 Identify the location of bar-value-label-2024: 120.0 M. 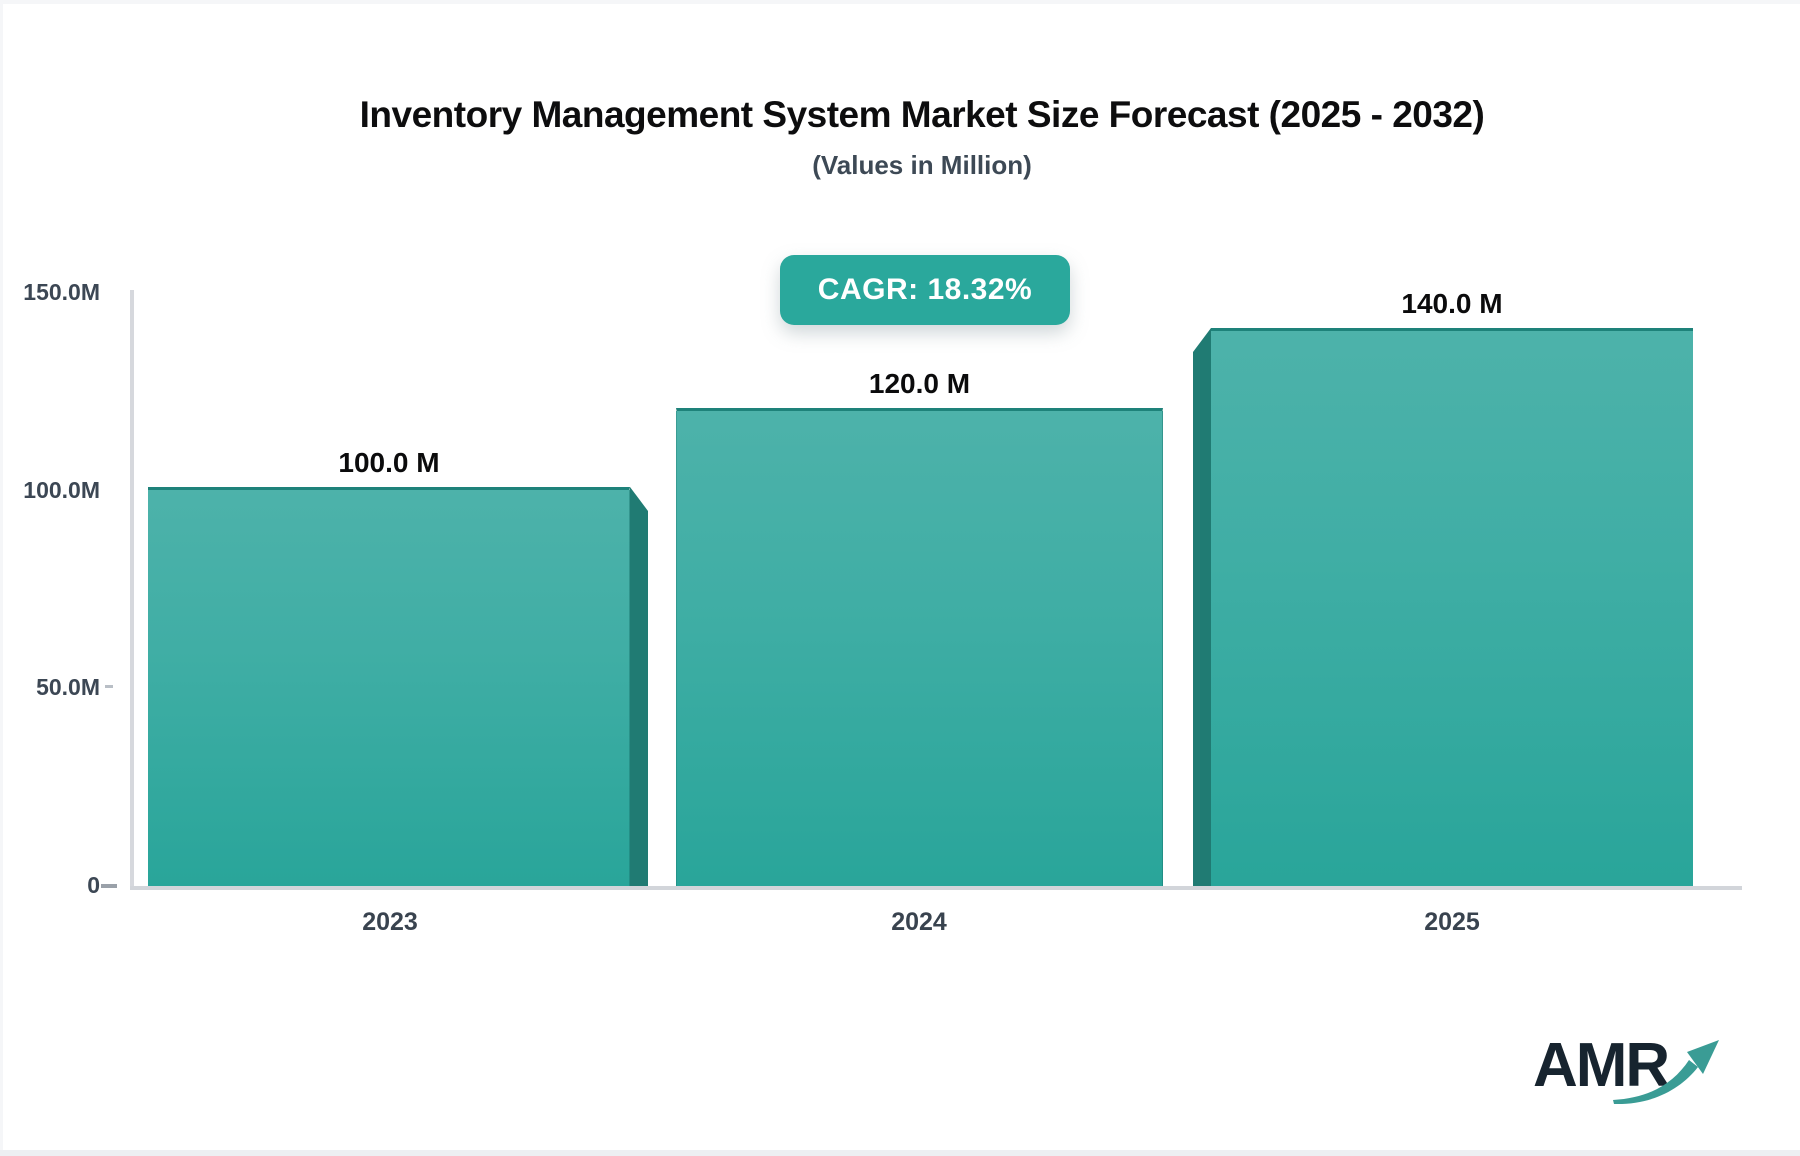
(919, 383).